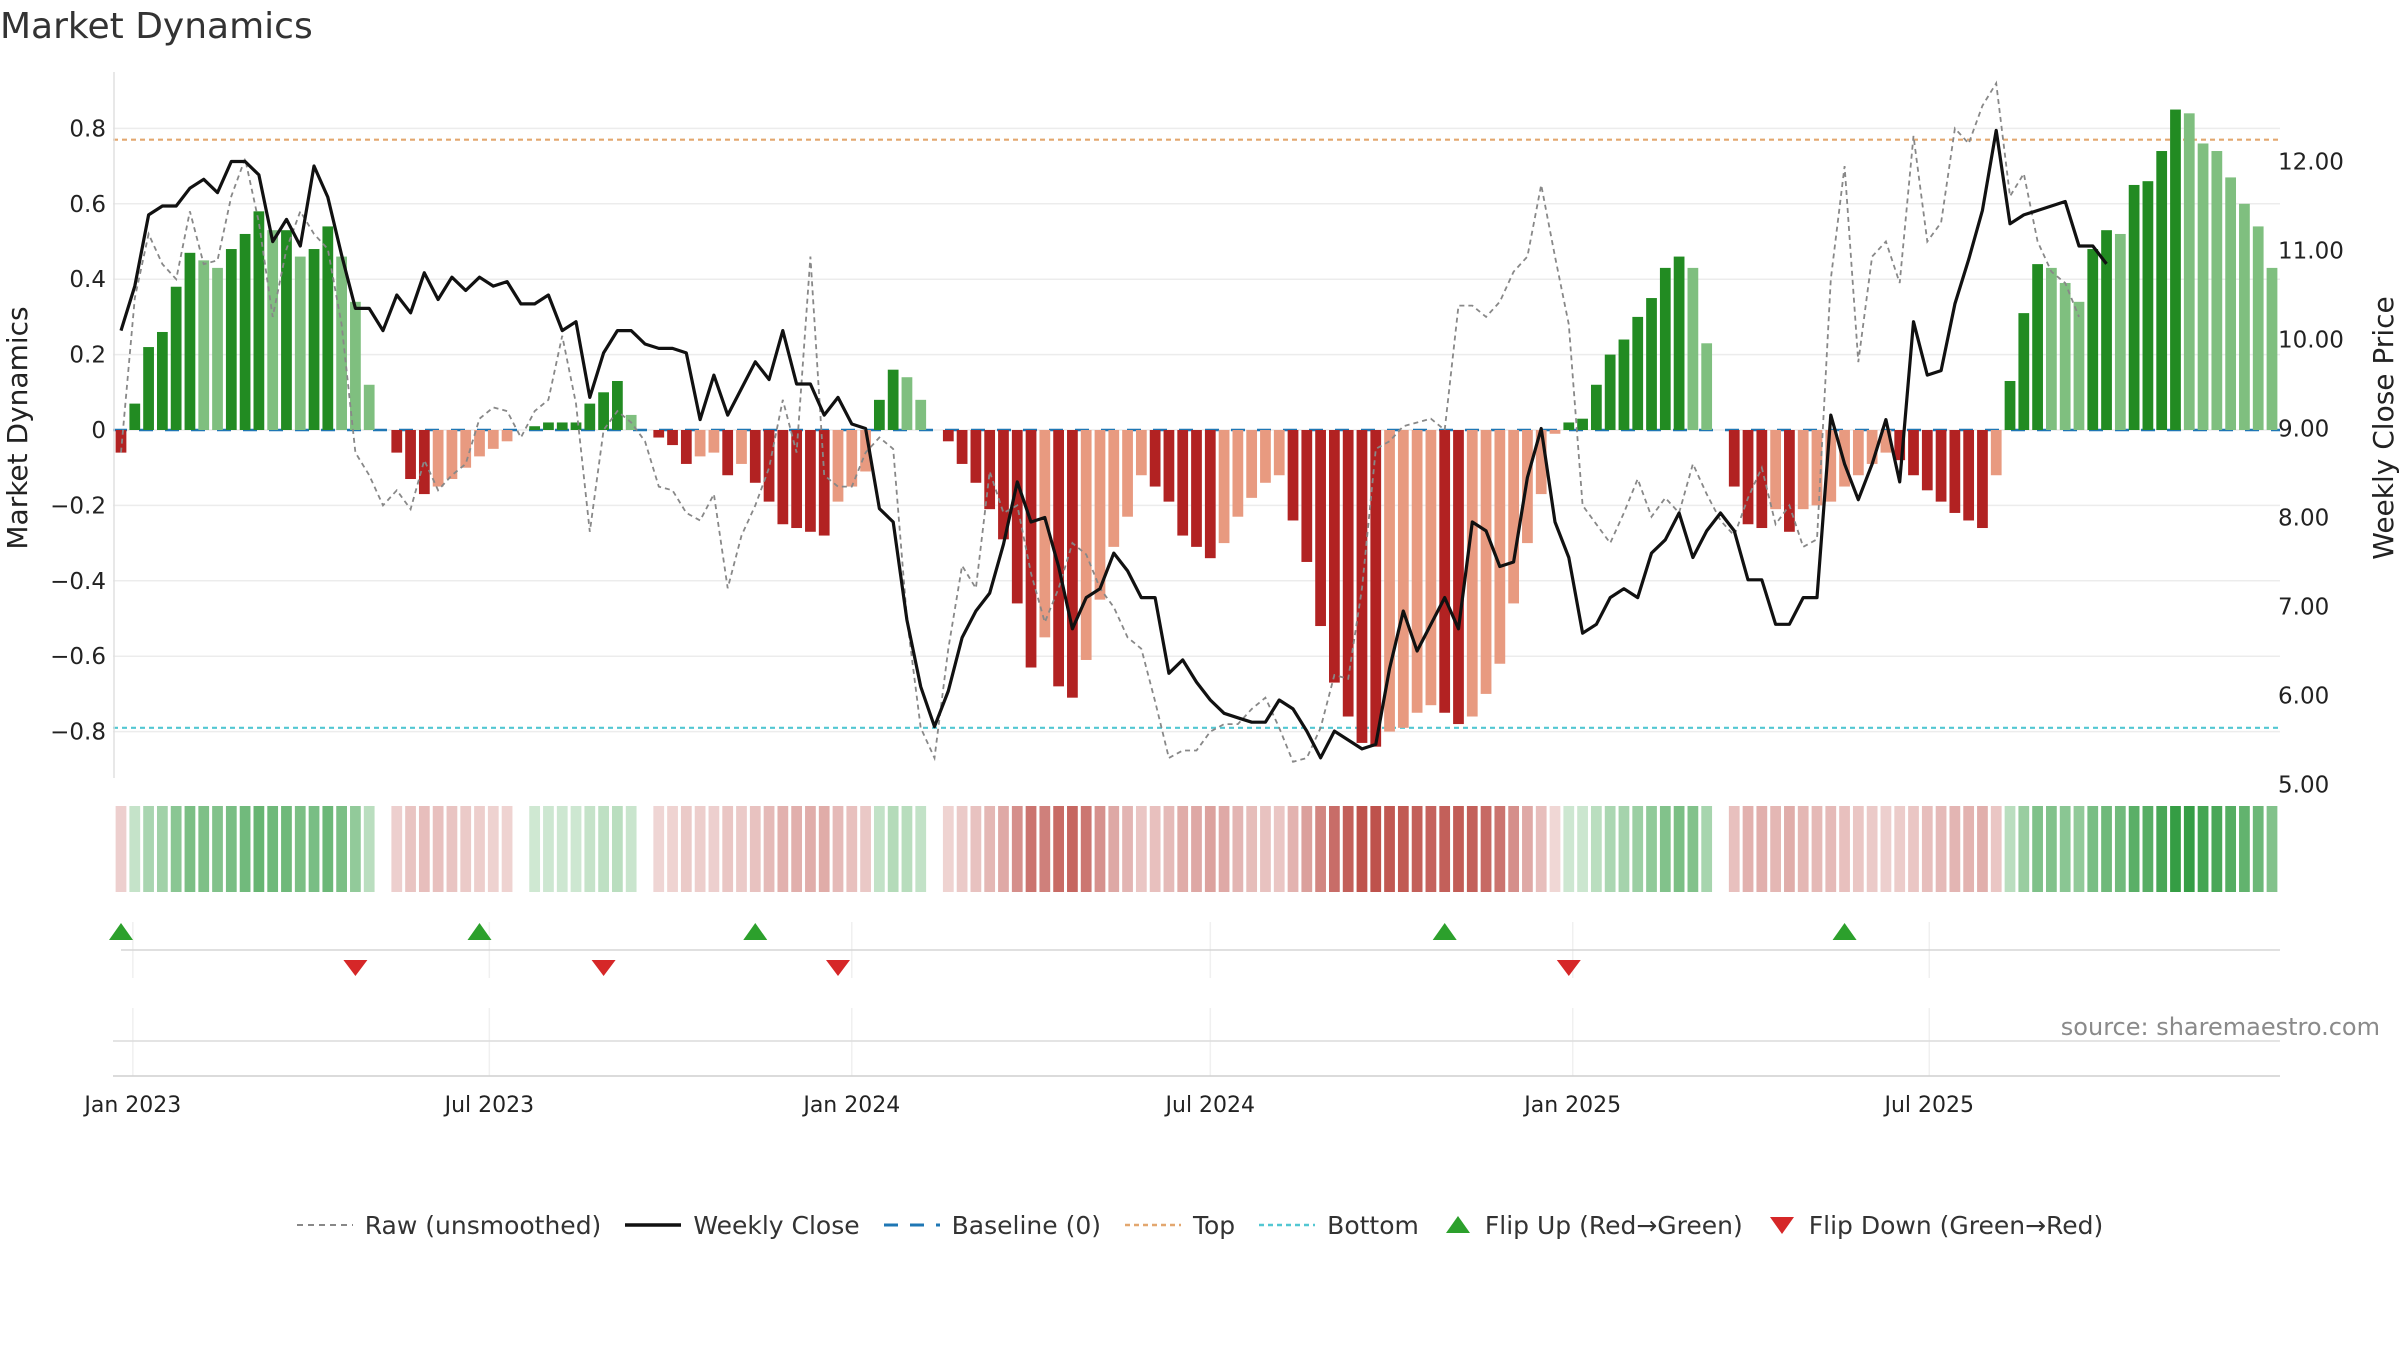 Image resolution: width=2400 pixels, height=1350 pixels. I want to click on regime-strip, so click(1196, 849).